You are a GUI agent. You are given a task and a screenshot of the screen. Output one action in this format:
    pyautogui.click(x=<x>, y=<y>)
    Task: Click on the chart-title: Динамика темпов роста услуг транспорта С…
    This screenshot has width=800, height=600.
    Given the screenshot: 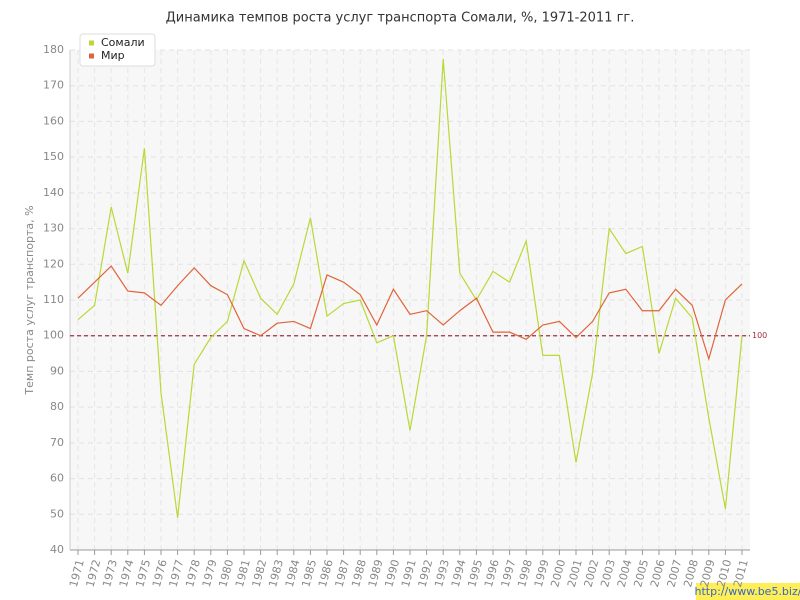 What is the action you would take?
    pyautogui.click(x=400, y=18)
    